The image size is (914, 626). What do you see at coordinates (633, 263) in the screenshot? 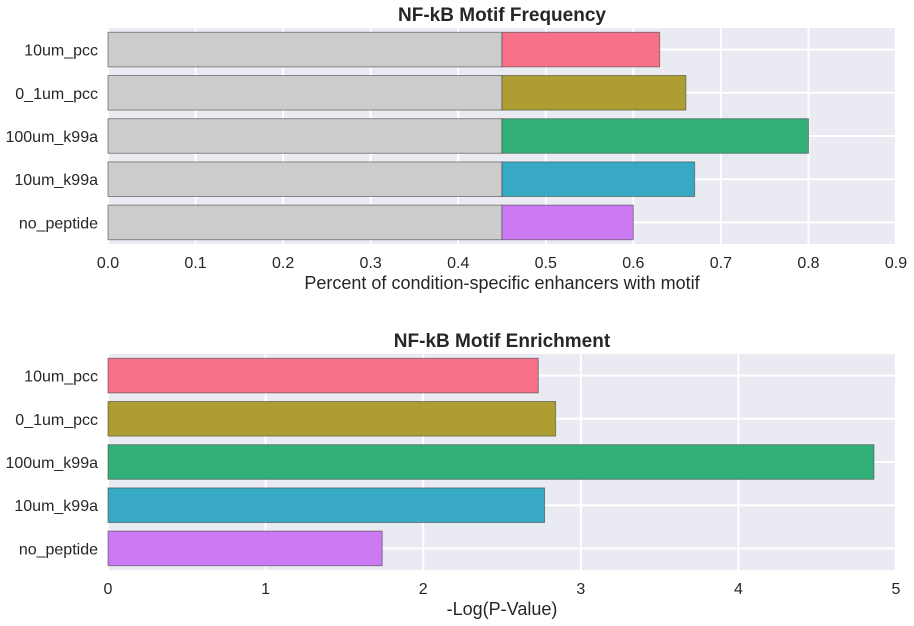
I see `x-tick-label: 0.6` at bounding box center [633, 263].